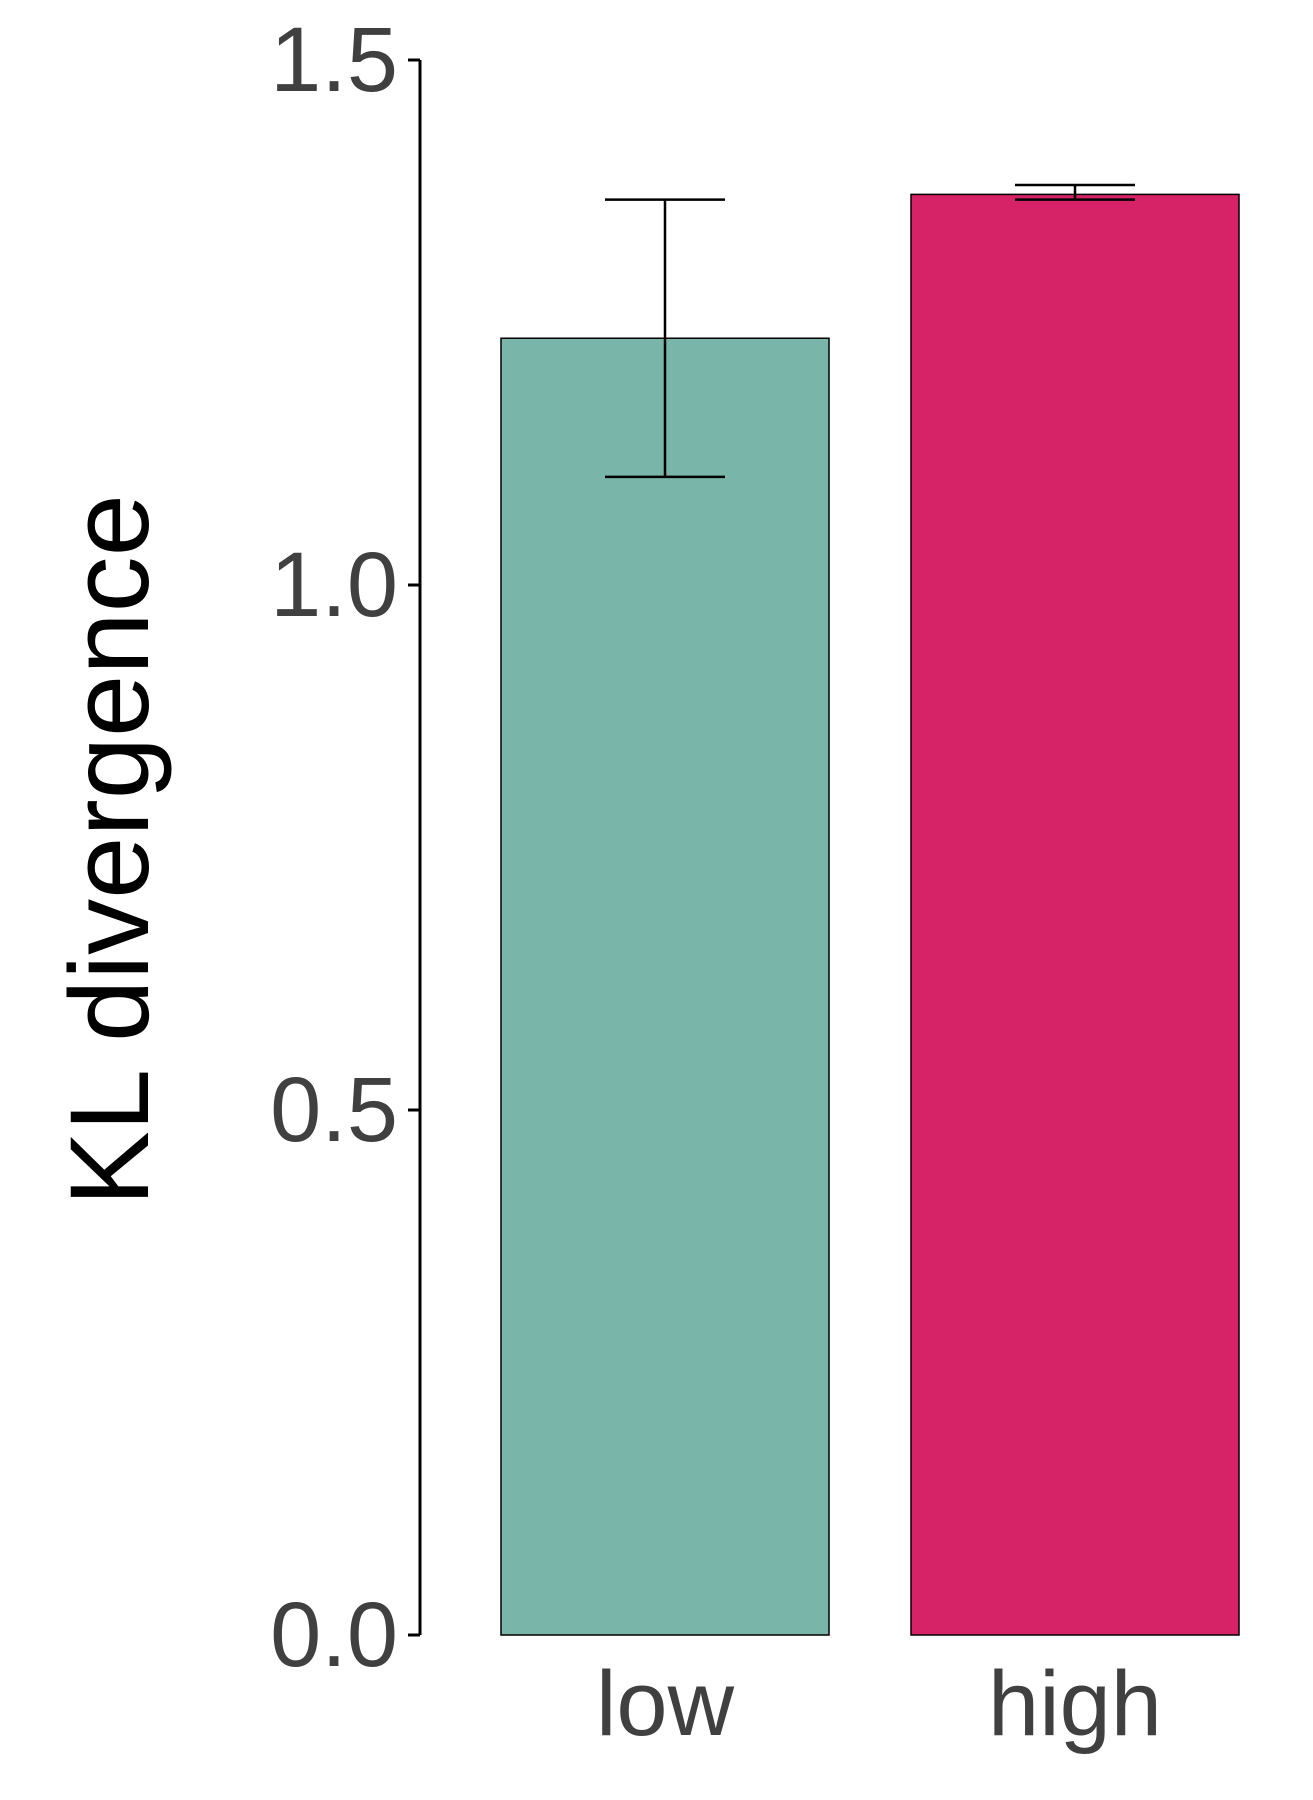  I want to click on x-category-label-low: low, so click(665, 1704).